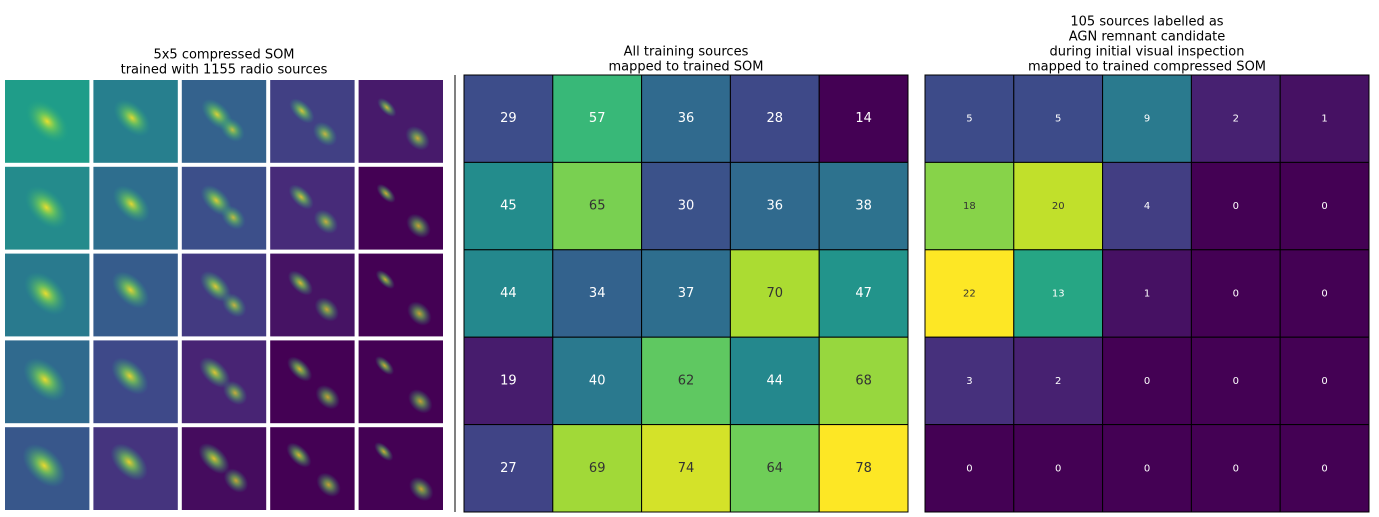 The width and height of the screenshot is (1379, 517). What do you see at coordinates (597, 293) in the screenshot?
I see `cell-label: 34` at bounding box center [597, 293].